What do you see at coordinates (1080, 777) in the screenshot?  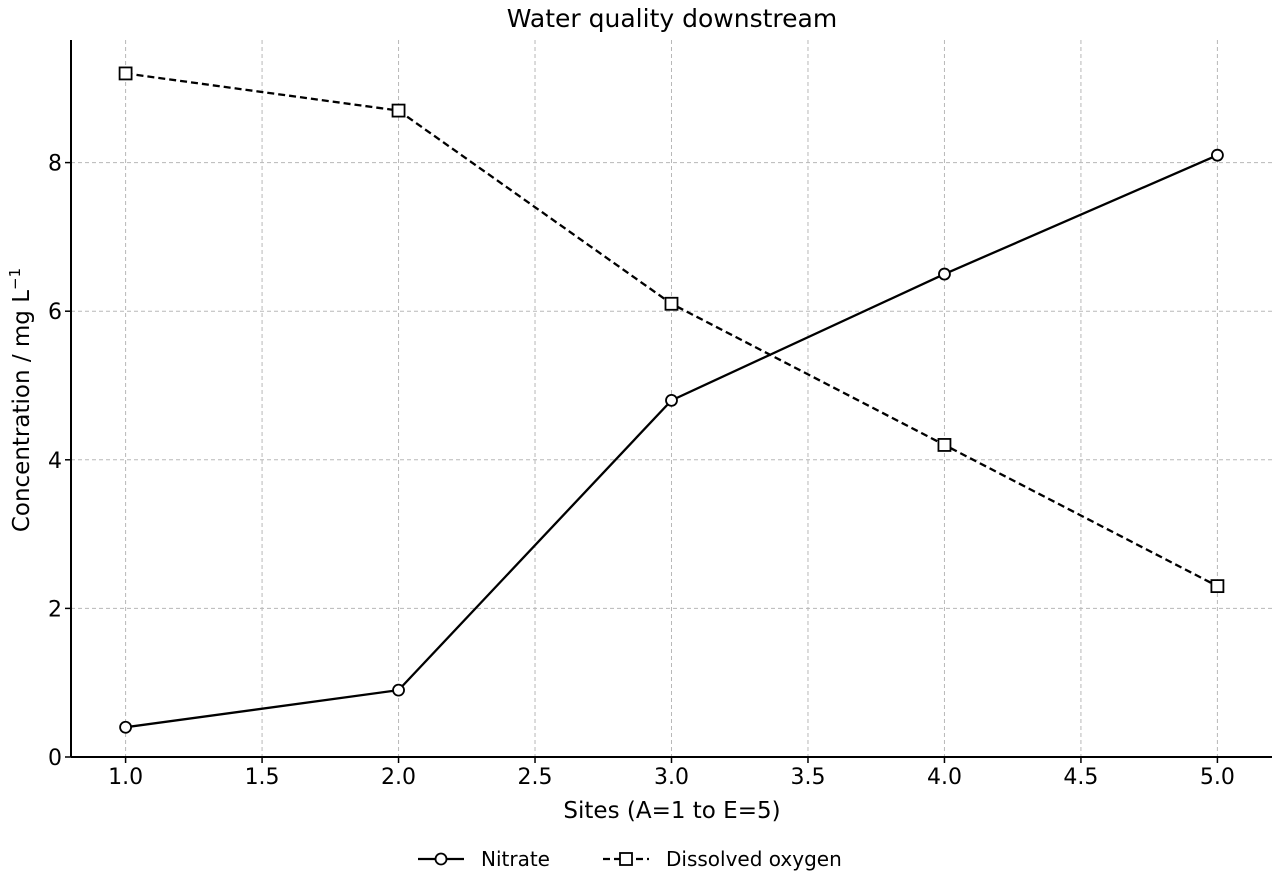 I see `x-tick-label: 4.5` at bounding box center [1080, 777].